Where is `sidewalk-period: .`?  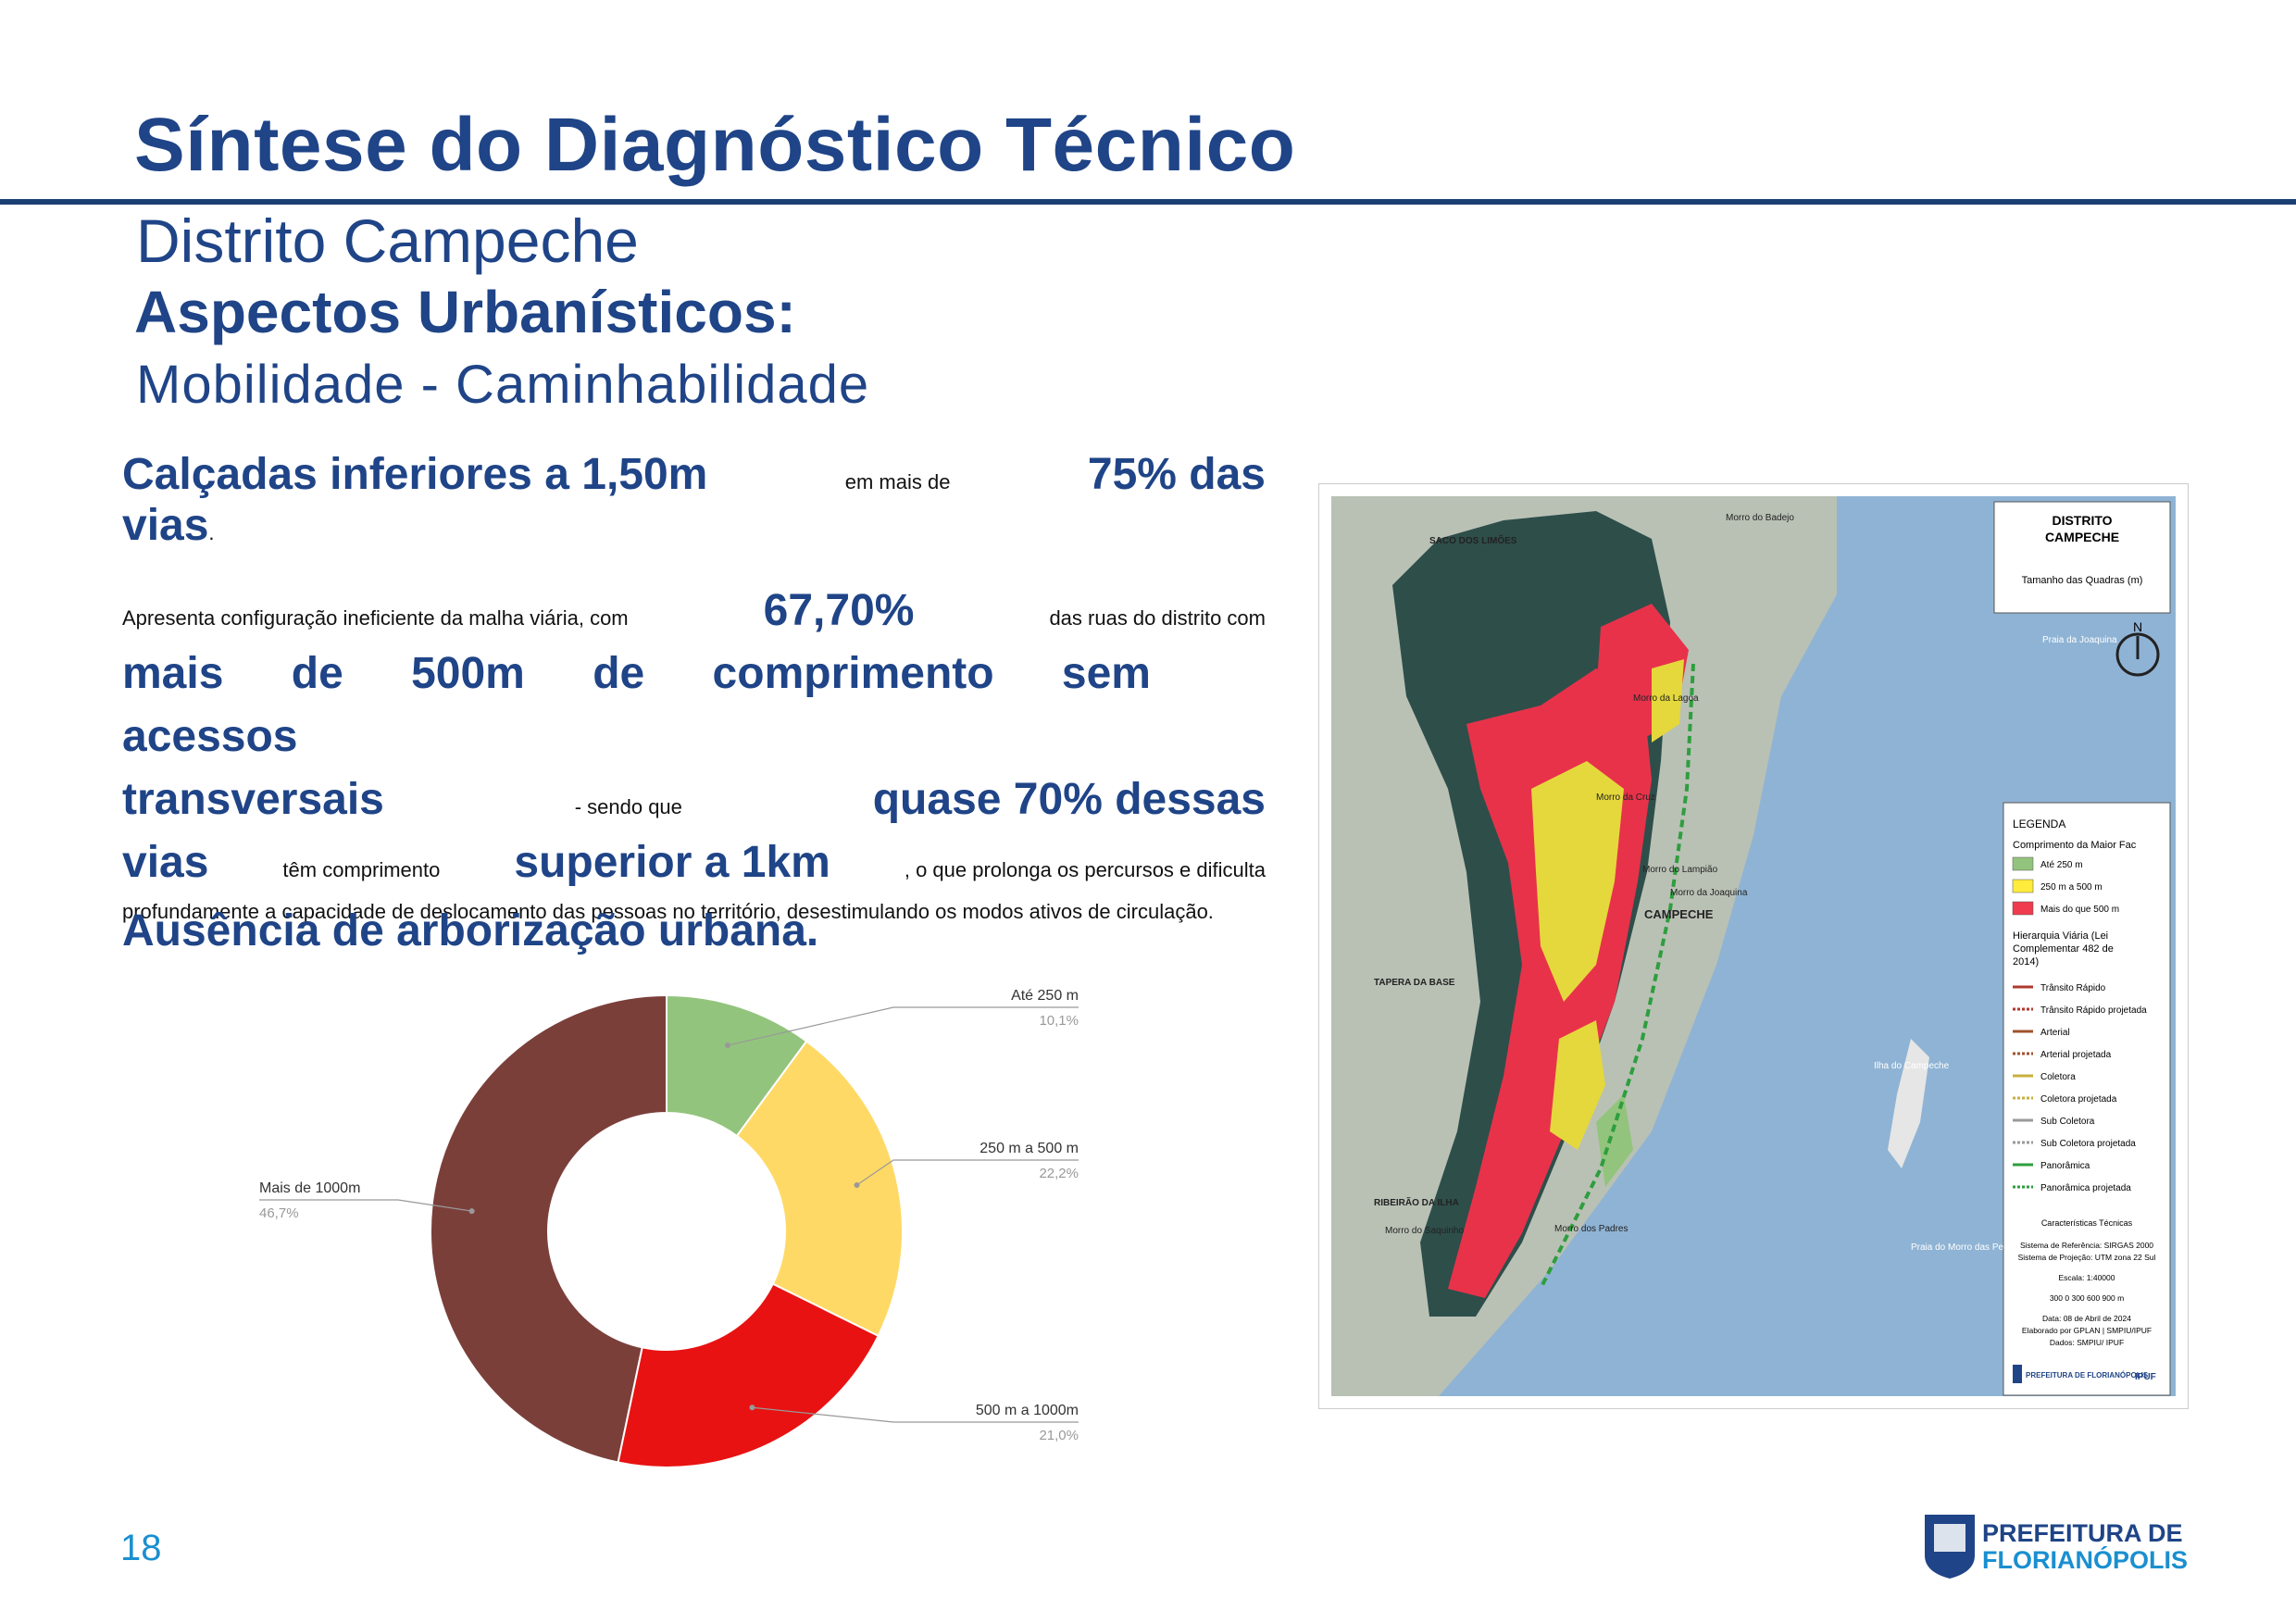 sidewalk-period: . is located at coordinates (211, 532).